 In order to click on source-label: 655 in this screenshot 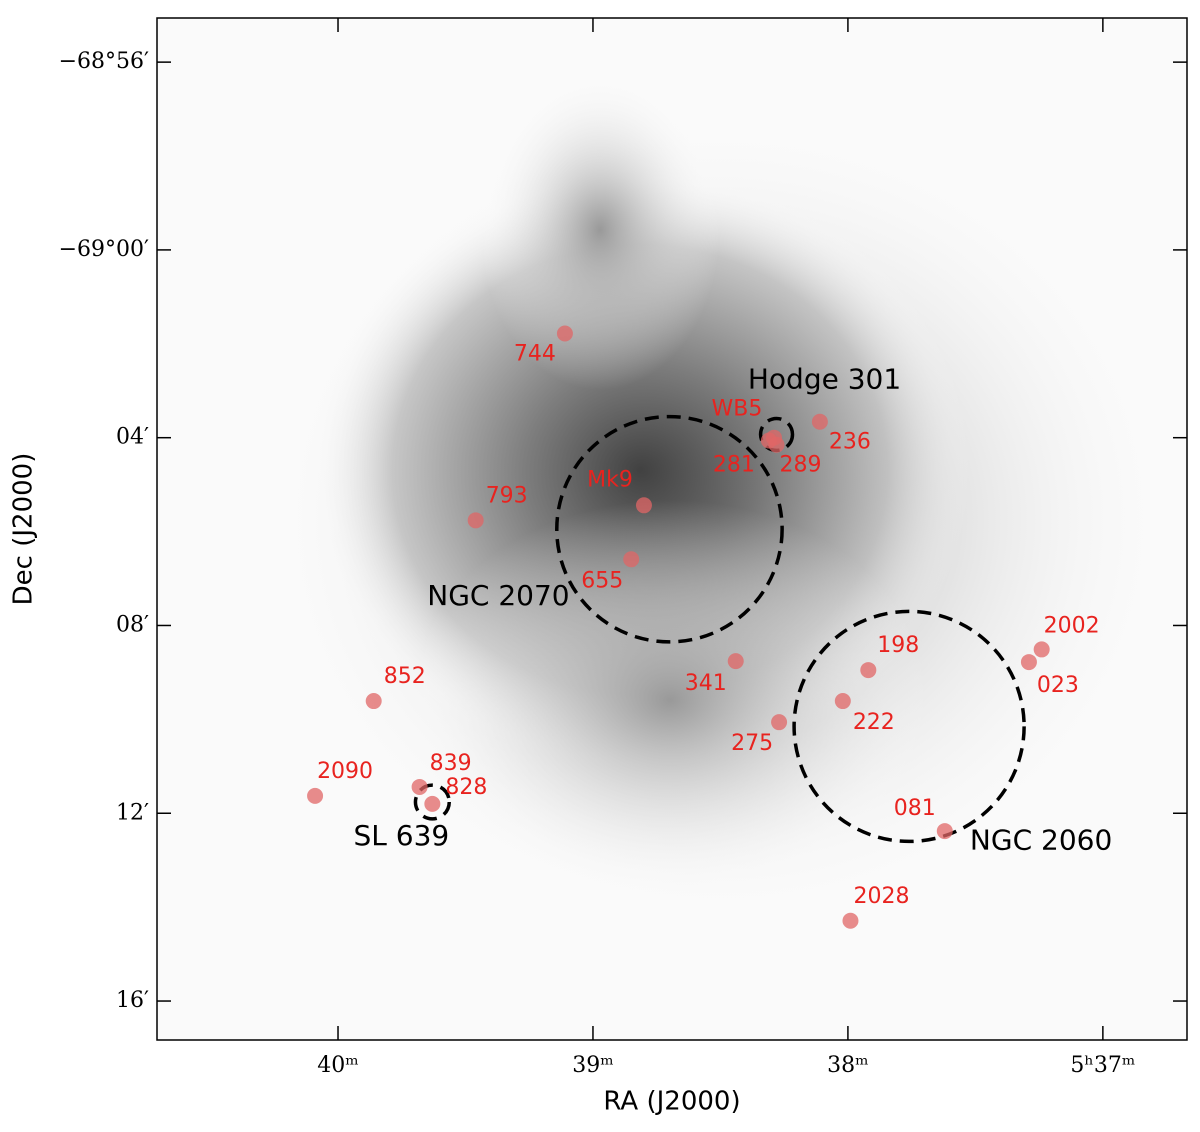, I will do `click(602, 580)`.